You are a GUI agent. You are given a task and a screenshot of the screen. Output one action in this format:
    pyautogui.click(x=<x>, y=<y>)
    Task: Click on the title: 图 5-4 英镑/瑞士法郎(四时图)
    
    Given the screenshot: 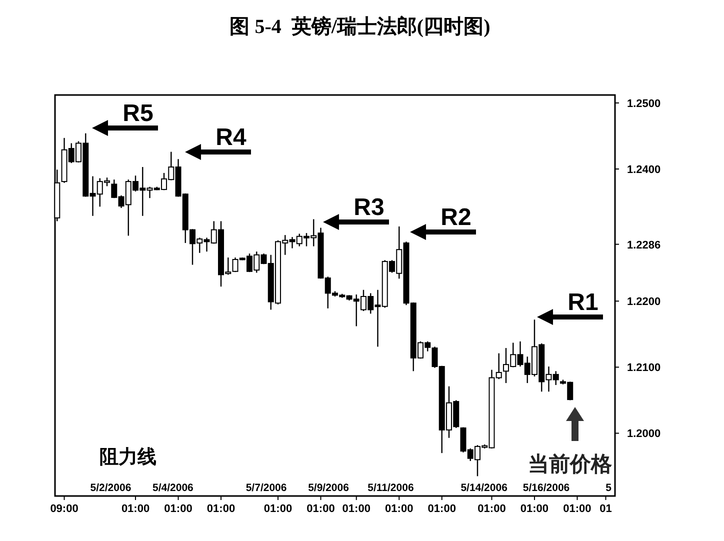 What is the action you would take?
    pyautogui.click(x=360, y=27)
    